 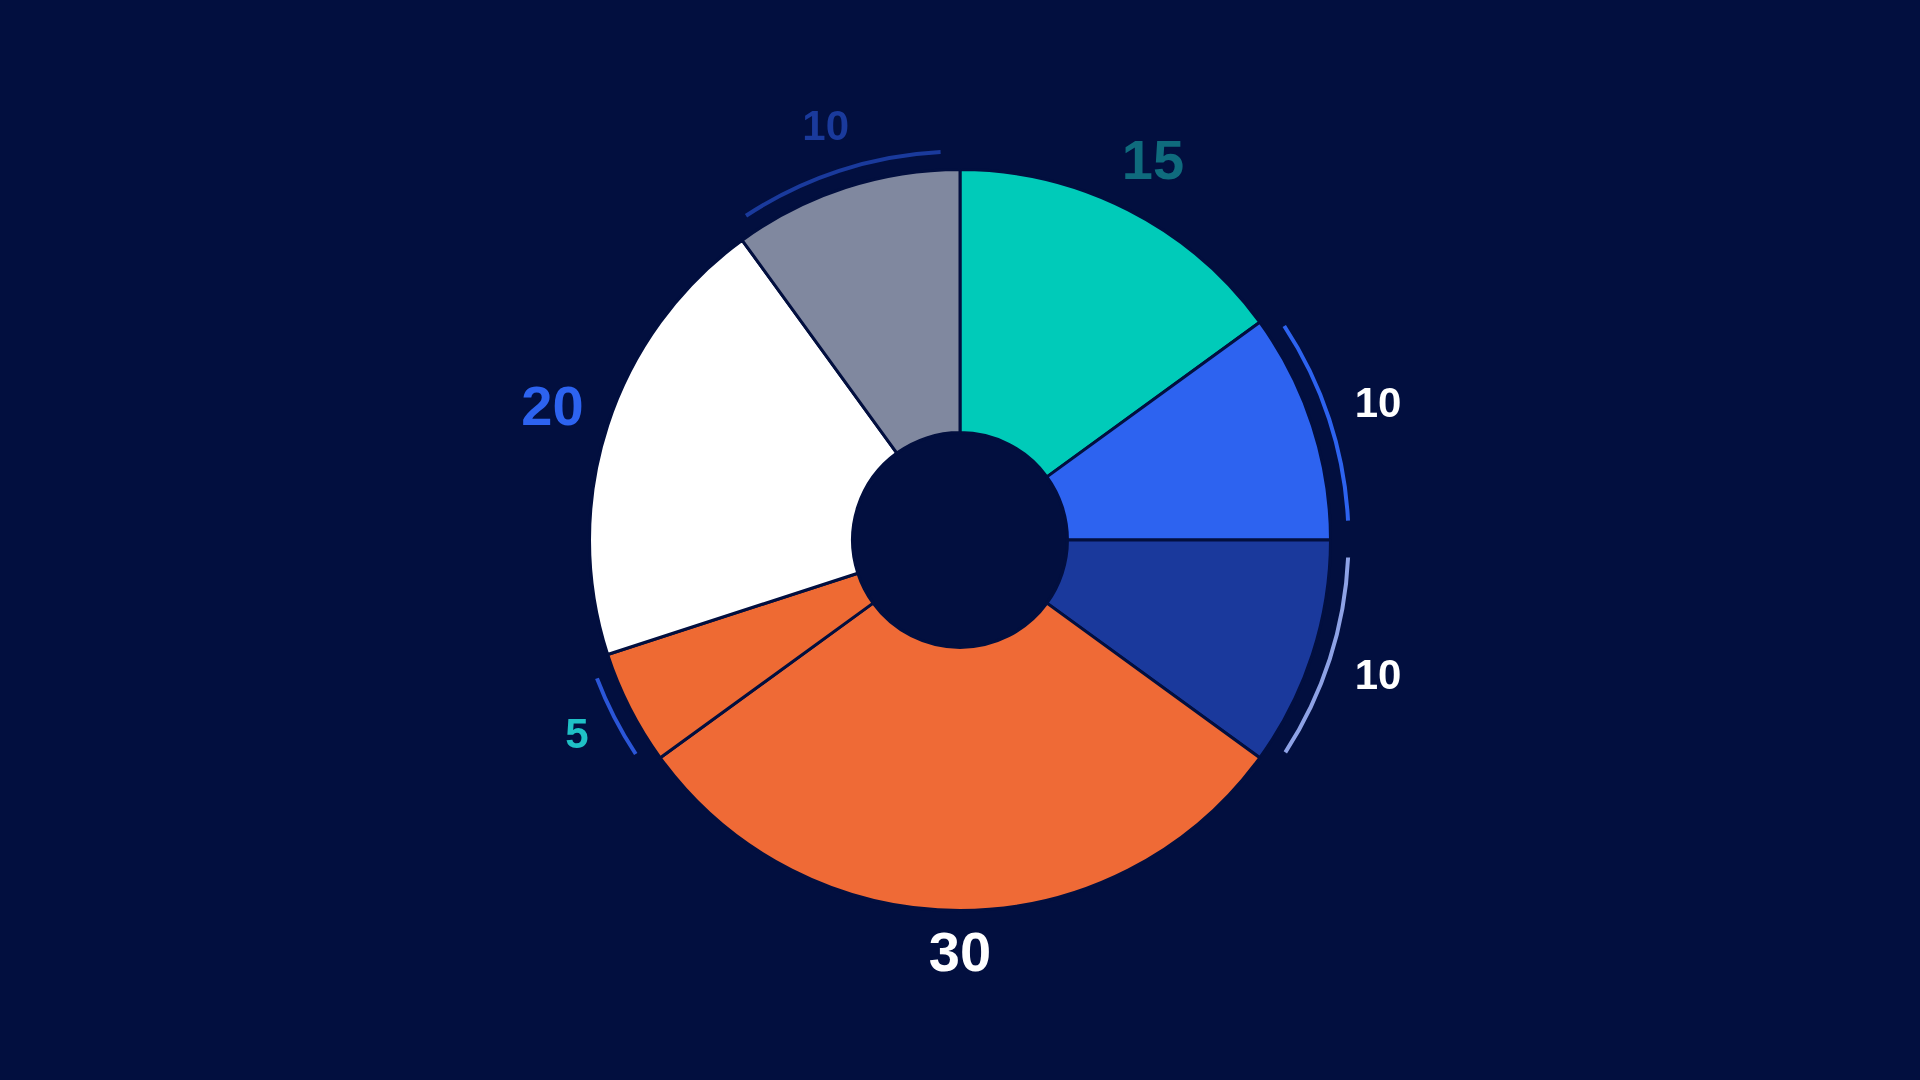 I want to click on data-label: 20, so click(x=552, y=406).